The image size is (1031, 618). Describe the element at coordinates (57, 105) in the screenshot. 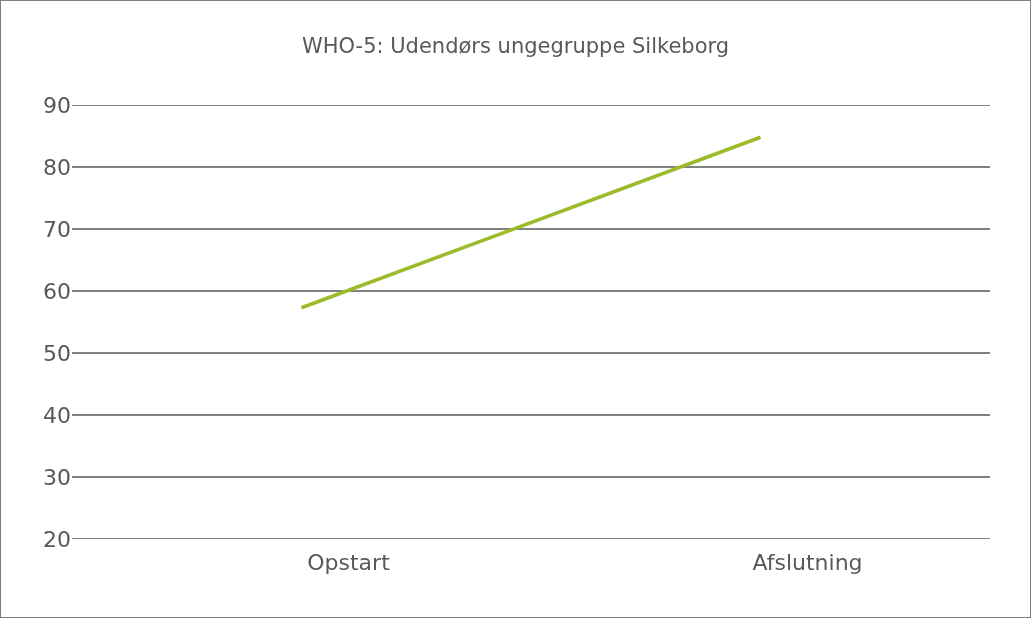

I see `y-tick-label: 90` at that location.